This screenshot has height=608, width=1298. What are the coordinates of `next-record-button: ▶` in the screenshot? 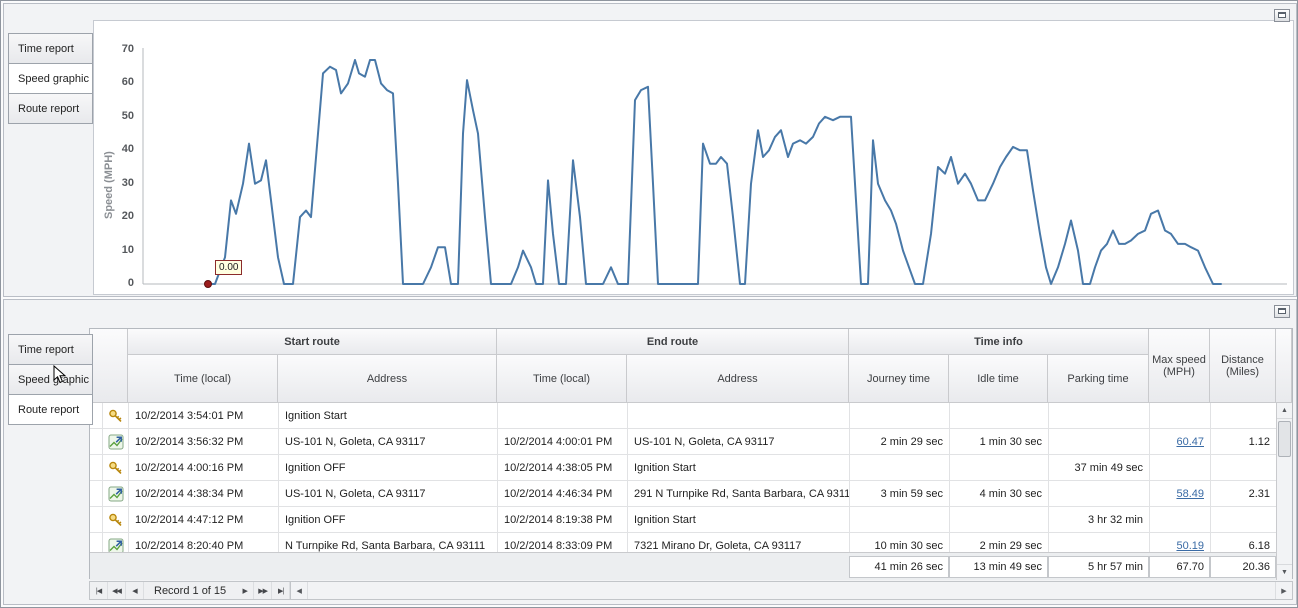 It's located at (245, 590).